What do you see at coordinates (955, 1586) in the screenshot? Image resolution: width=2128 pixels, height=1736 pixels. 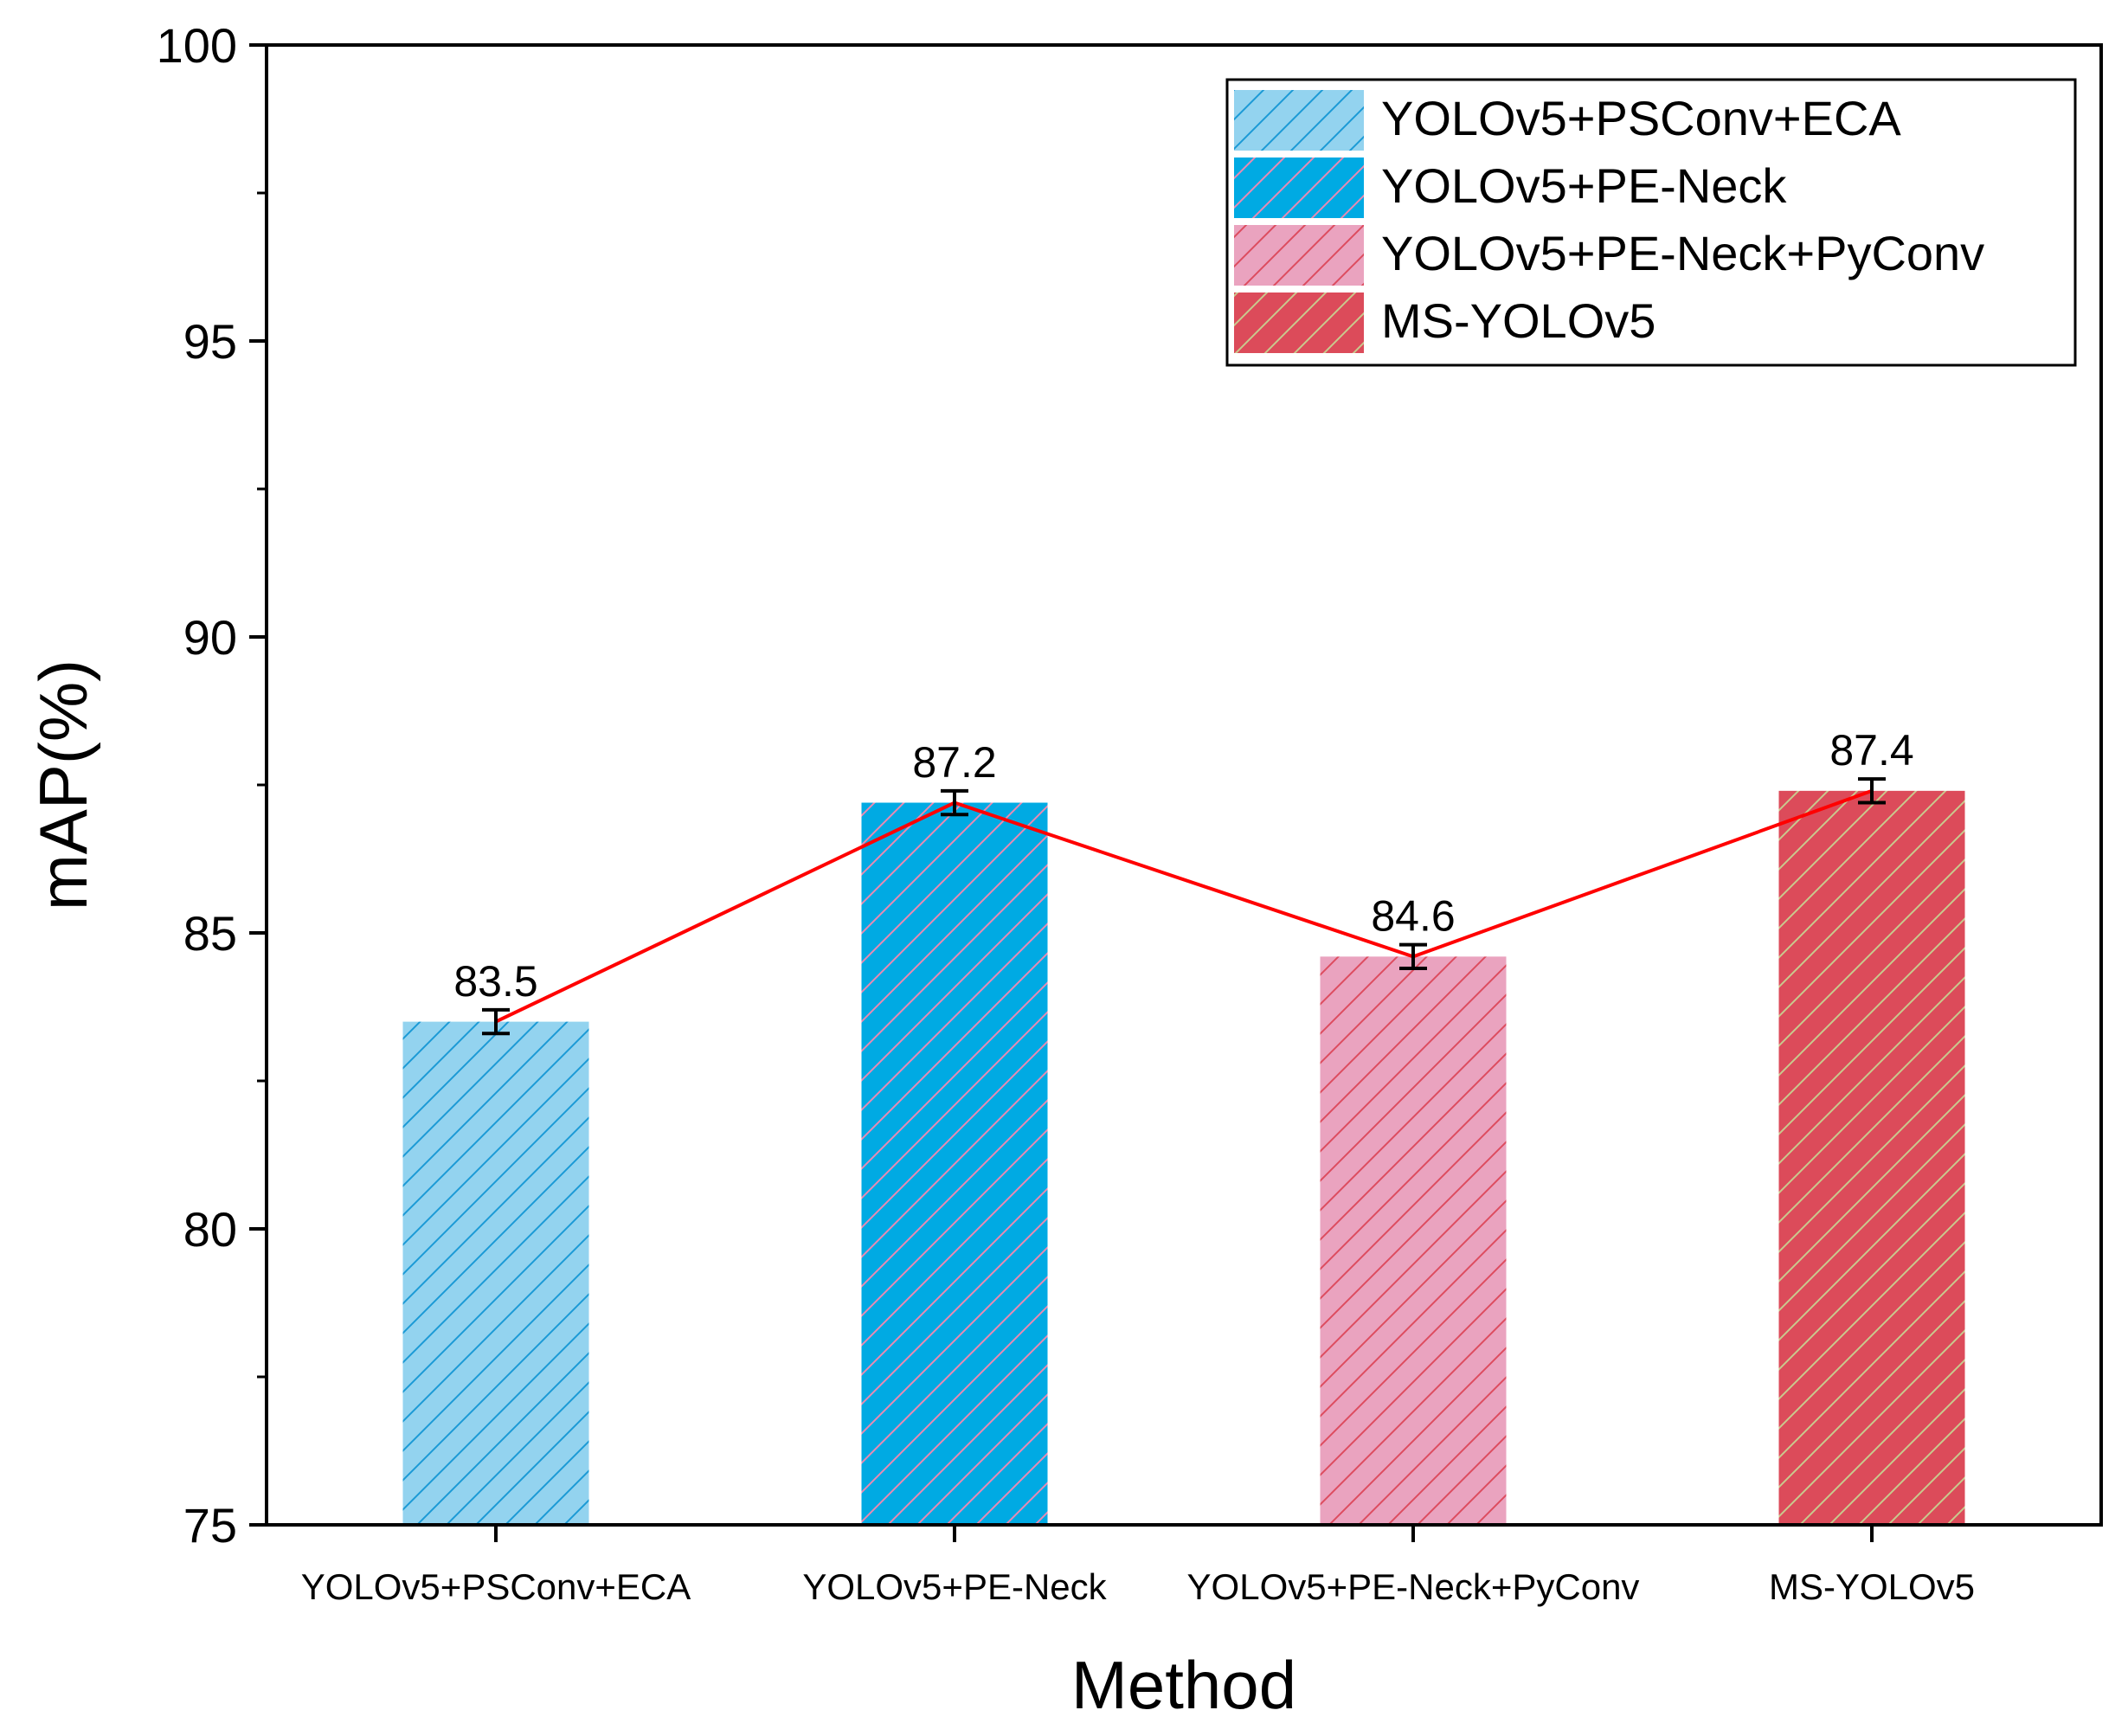 I see `x-tick-label-2: YOLOv5+PE-Neck` at bounding box center [955, 1586].